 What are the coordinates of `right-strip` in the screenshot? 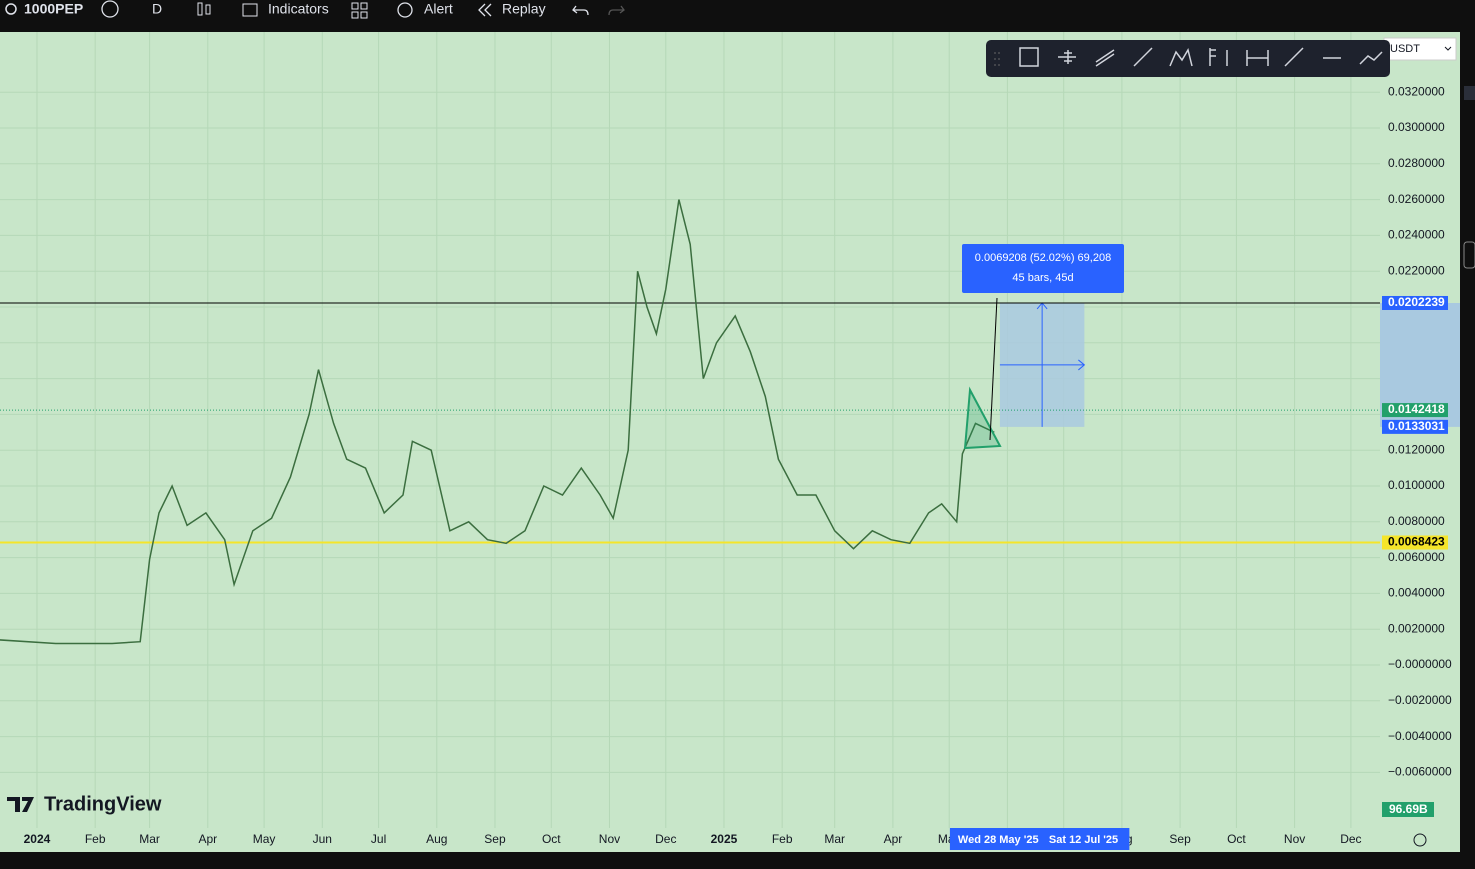 It's located at (1467, 441).